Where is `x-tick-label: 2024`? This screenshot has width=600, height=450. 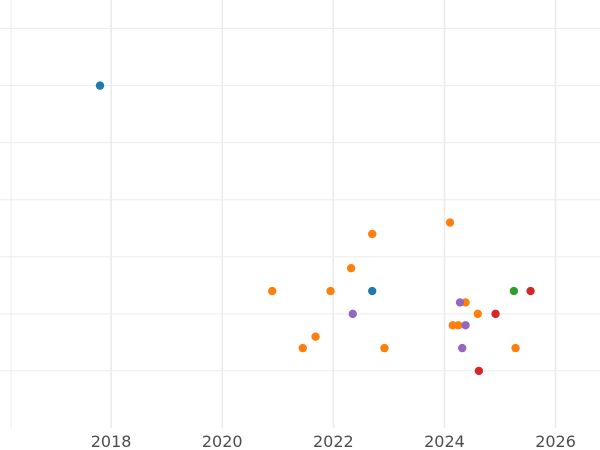
x-tick-label: 2024 is located at coordinates (444, 441).